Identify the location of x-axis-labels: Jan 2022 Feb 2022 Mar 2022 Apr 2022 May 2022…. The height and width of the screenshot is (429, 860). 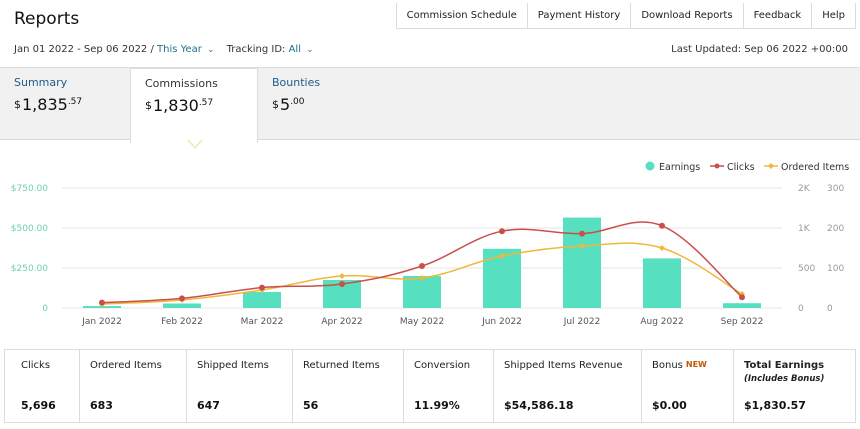
(422, 322).